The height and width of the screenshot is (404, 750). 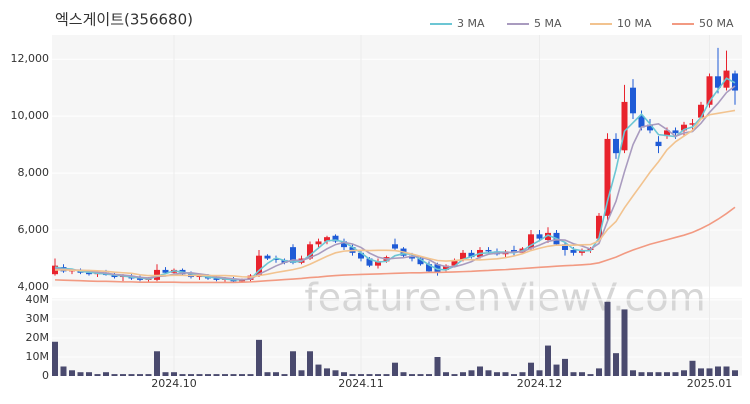 I want to click on y-tick-label: 0, so click(x=45, y=375).